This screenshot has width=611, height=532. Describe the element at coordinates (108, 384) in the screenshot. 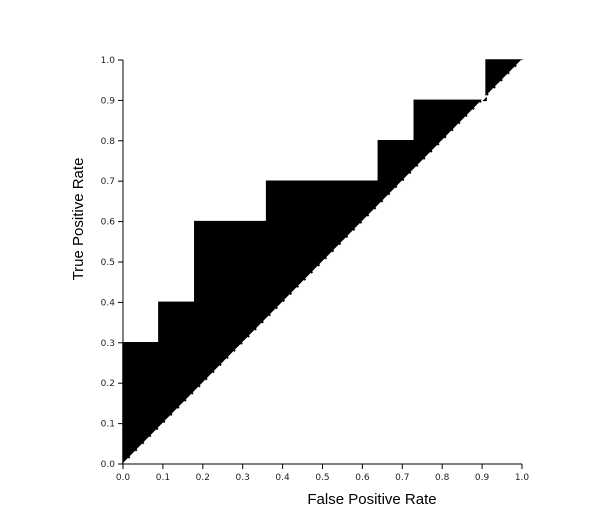

I see `y-tick-label: 0.2` at that location.